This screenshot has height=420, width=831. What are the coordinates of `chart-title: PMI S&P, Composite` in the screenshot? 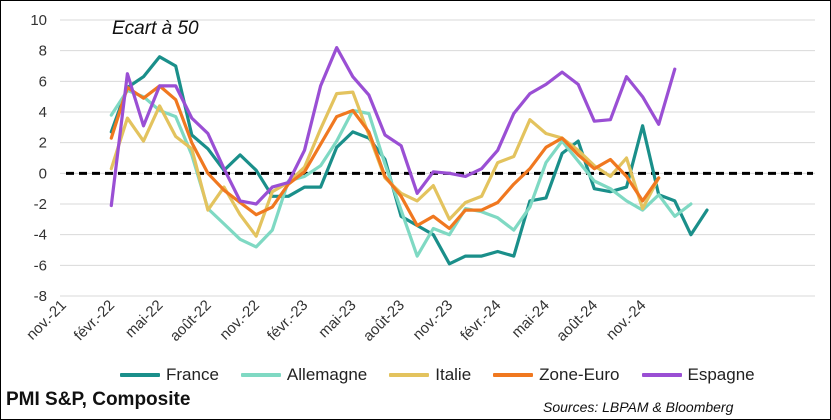 It's located at (98, 399).